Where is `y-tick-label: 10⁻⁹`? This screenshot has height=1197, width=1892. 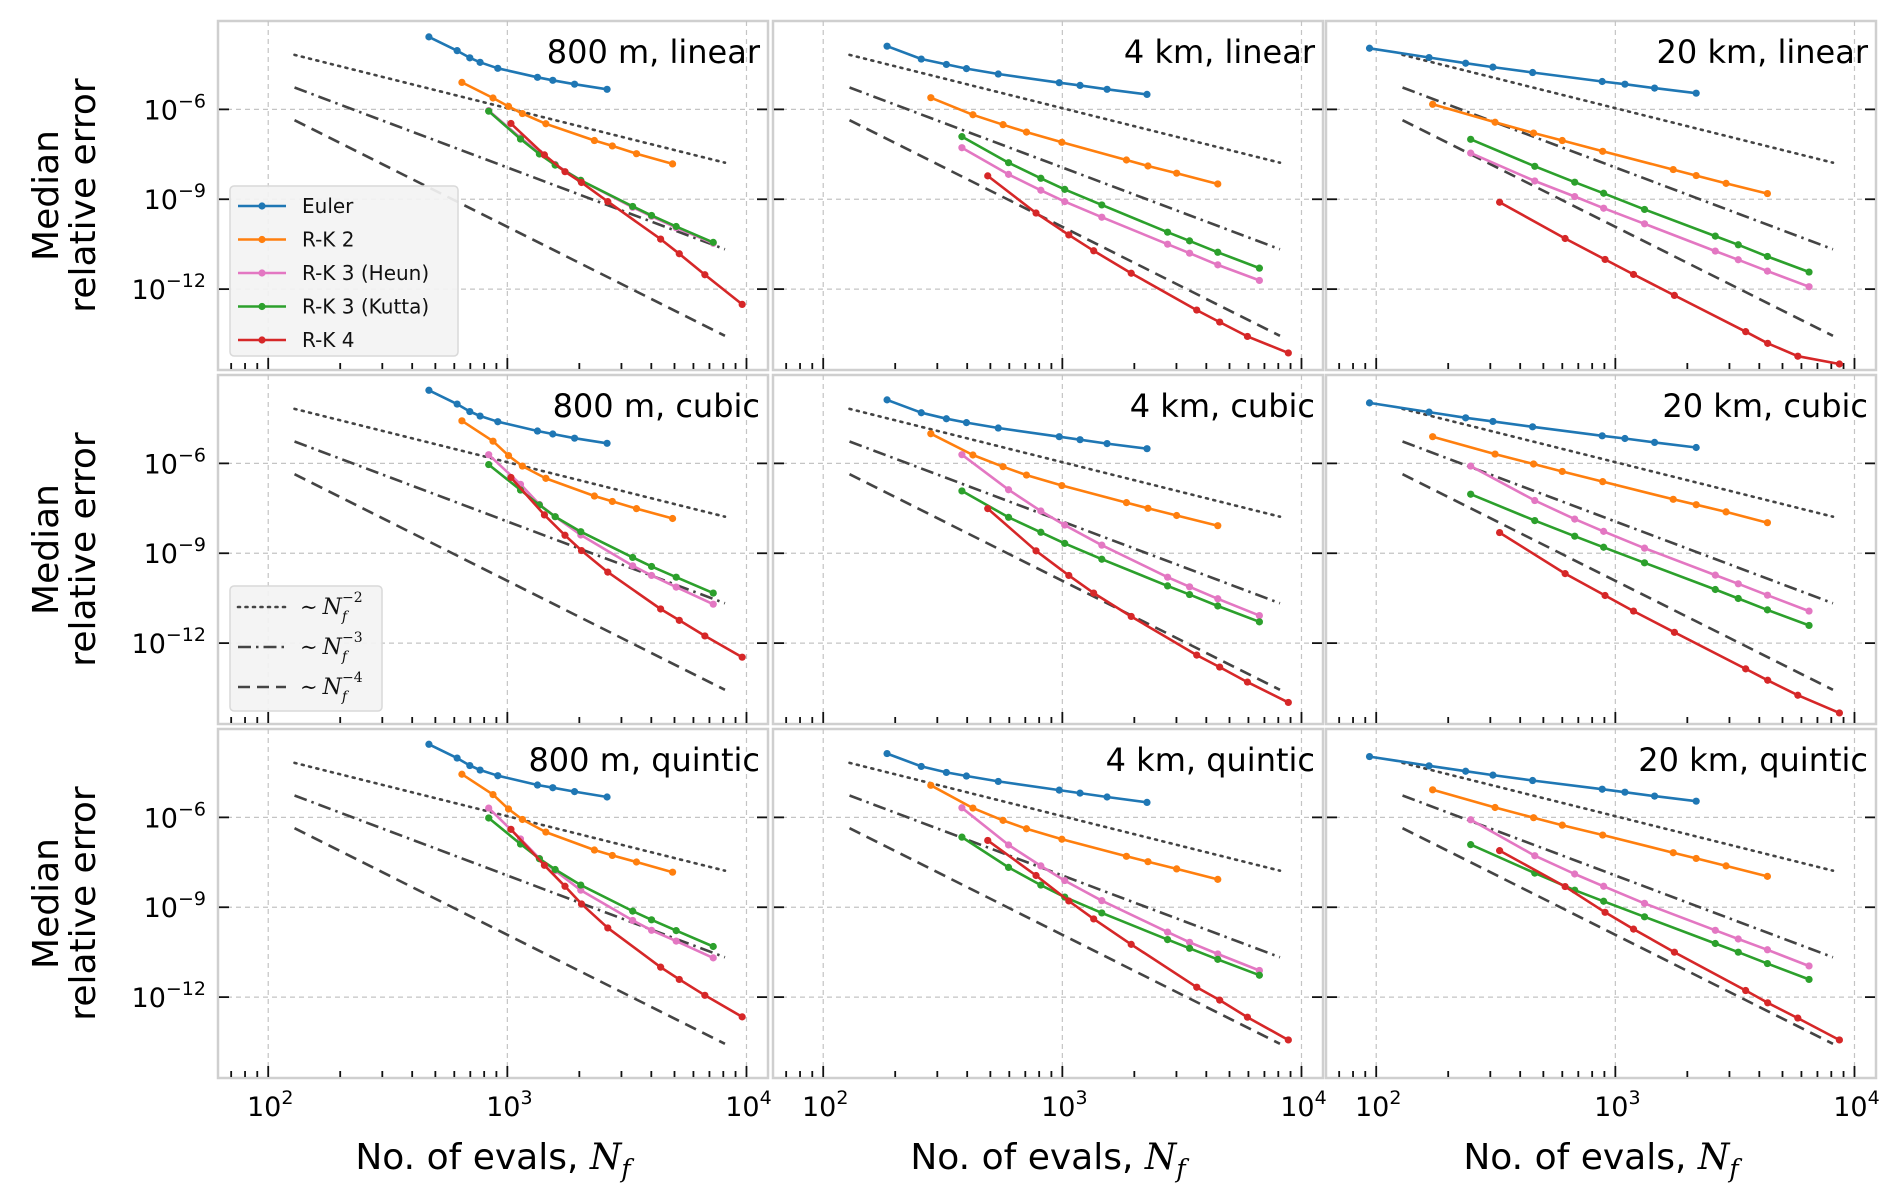 y-tick-label: 10⁻⁹ is located at coordinates (175, 906).